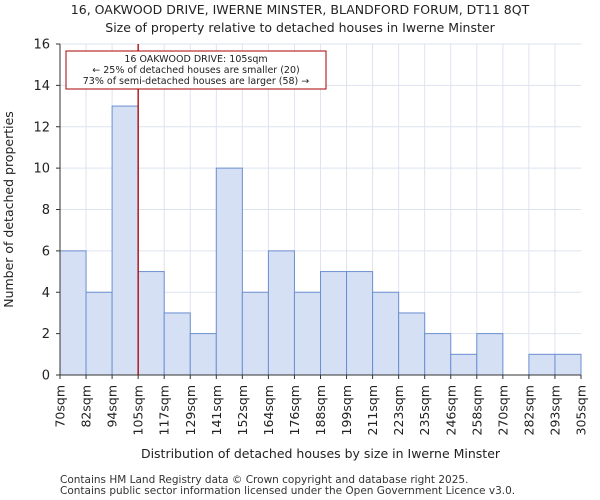 The width and height of the screenshot is (600, 500). What do you see at coordinates (73, 313) in the screenshot?
I see `bar-70sqm` at bounding box center [73, 313].